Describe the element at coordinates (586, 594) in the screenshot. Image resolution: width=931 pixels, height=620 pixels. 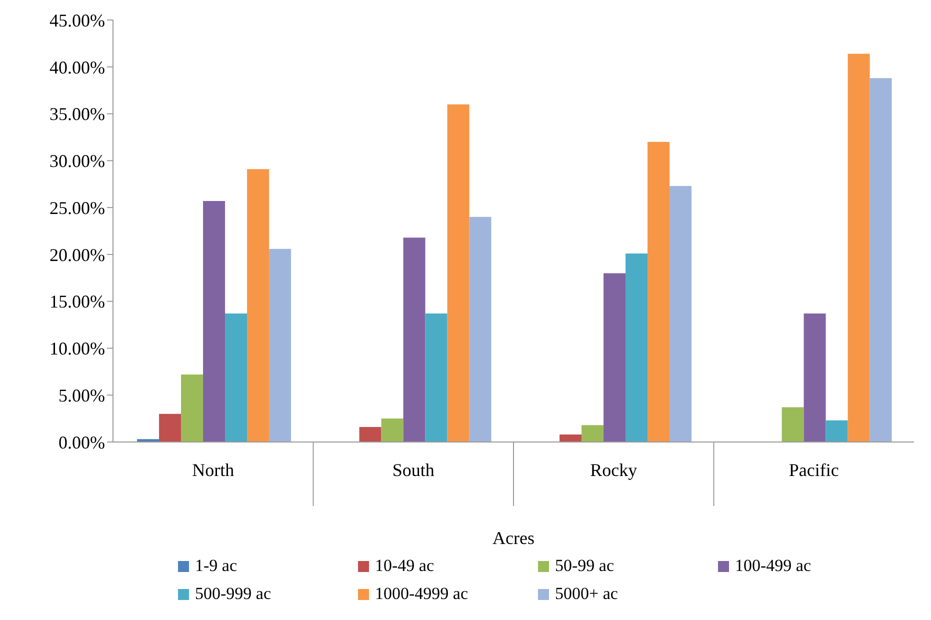
I see `legend-label: 5000+ ac` at that location.